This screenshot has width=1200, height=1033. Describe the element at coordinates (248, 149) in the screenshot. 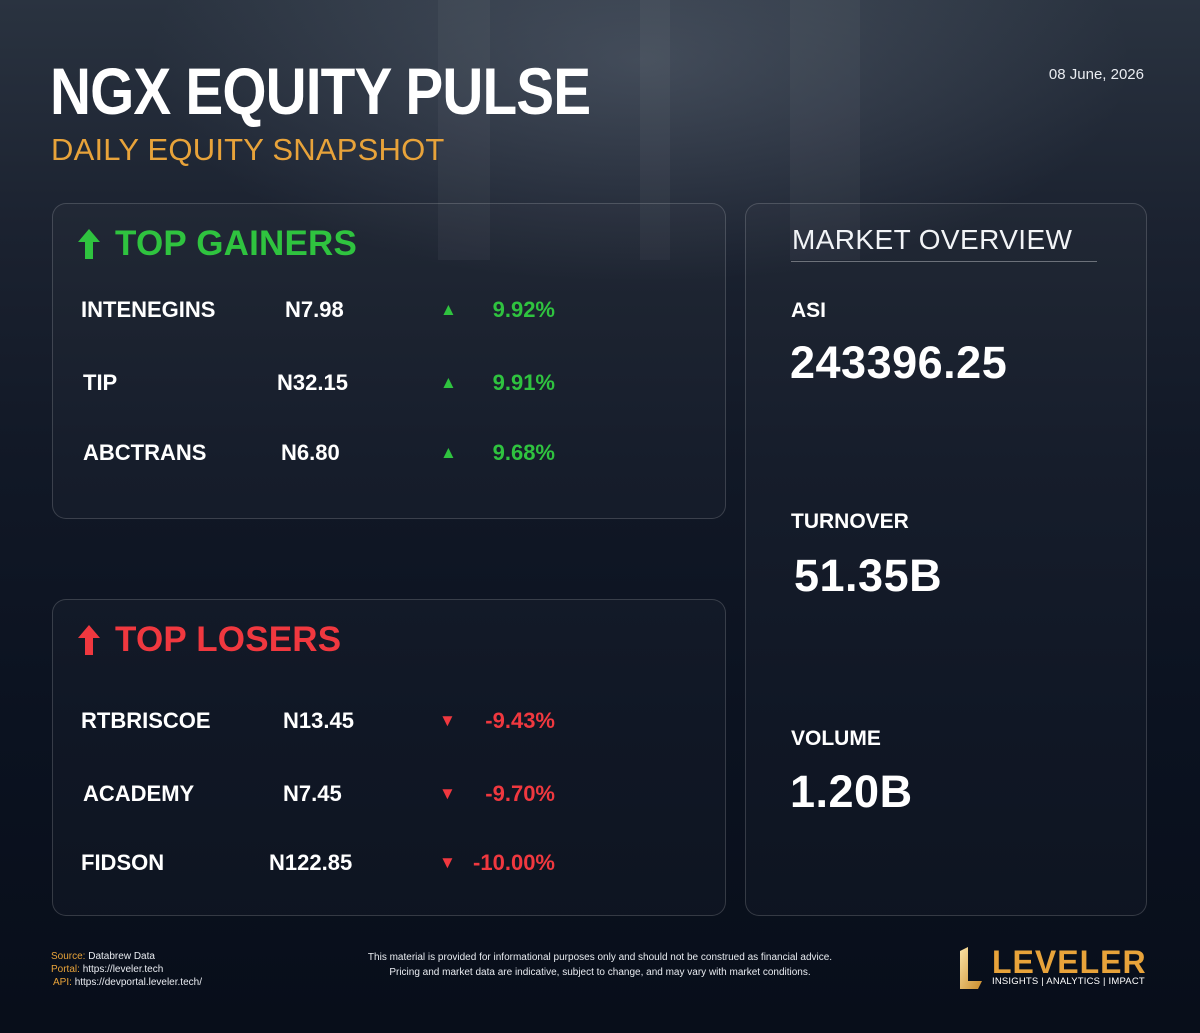

I see `page-subtitle: DAILY EQUITY SNAPSHOT` at that location.